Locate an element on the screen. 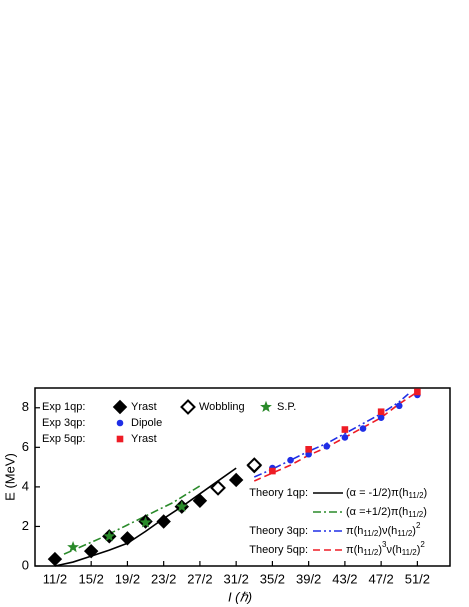 The image size is (469, 607). legend-label: π(h11/2)ν(h11/2)2 is located at coordinates (383, 529).